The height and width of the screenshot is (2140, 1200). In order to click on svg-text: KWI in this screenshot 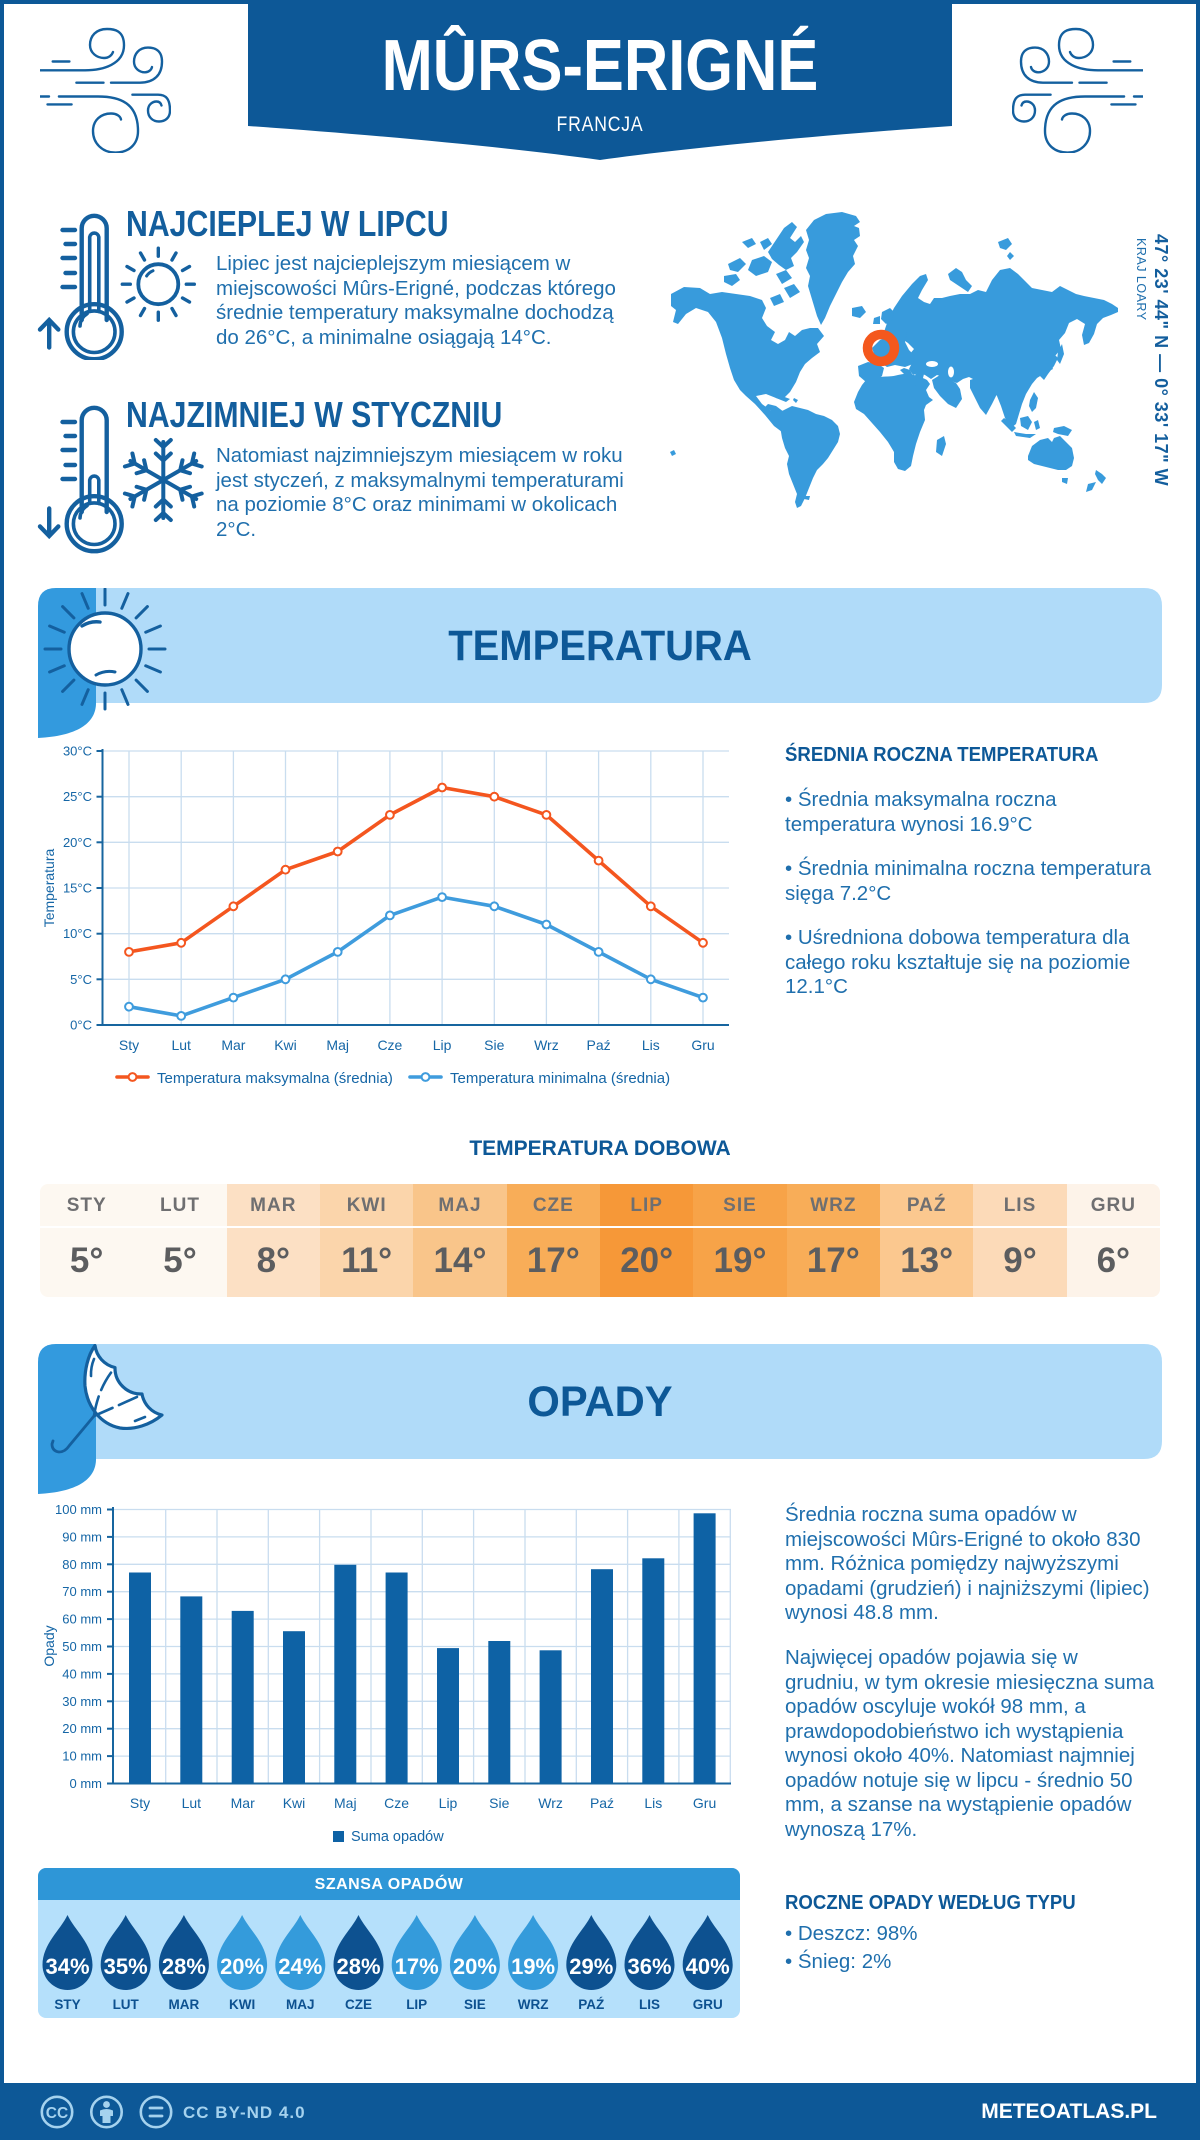, I will do `click(242, 2004)`.